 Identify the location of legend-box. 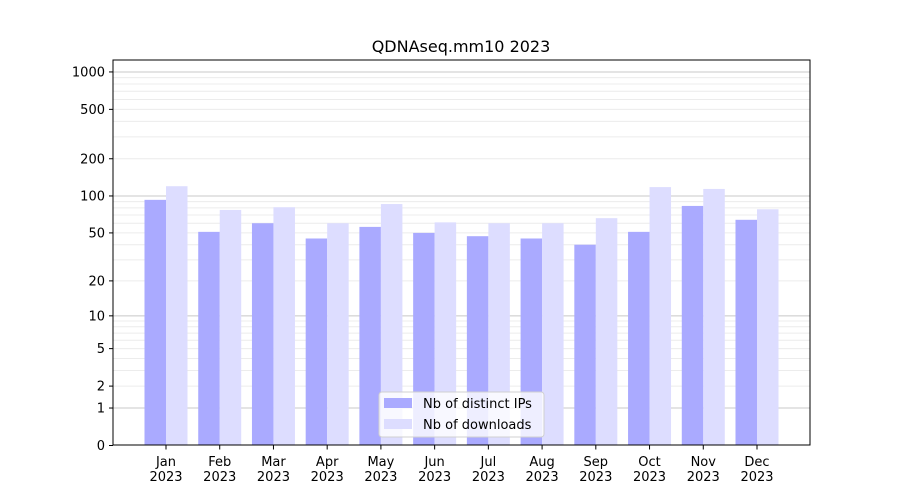
(461, 414).